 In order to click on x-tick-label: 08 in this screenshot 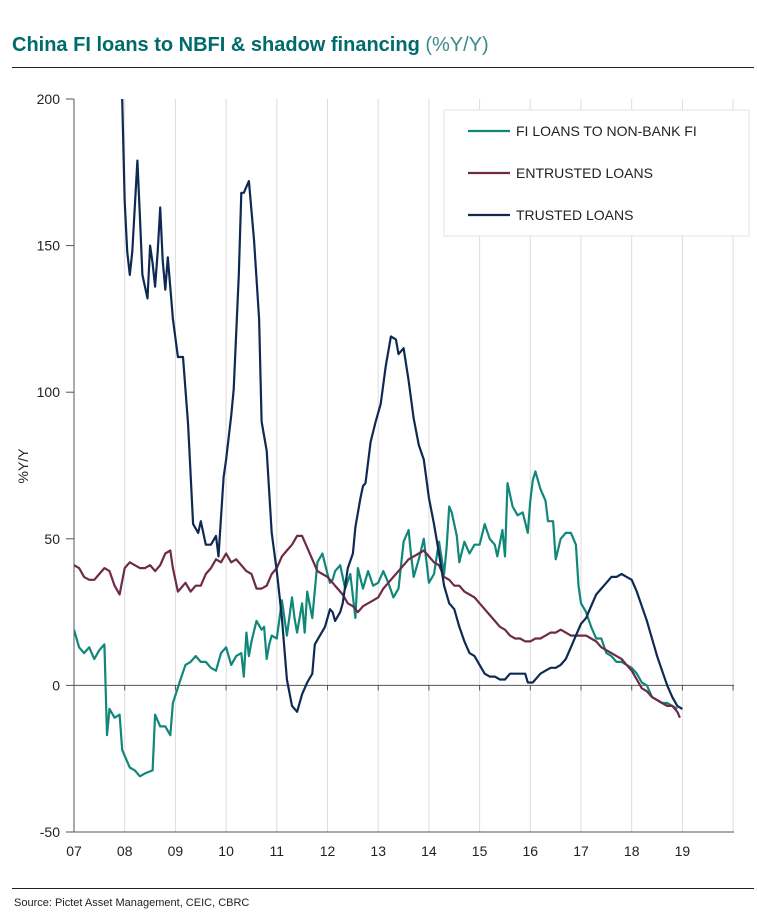, I will do `click(125, 851)`.